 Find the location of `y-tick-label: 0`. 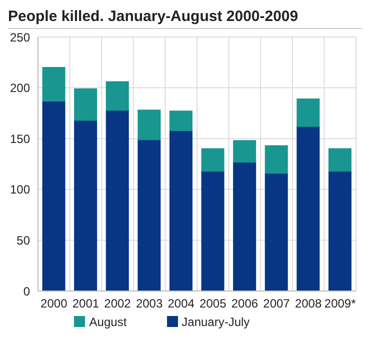

y-tick-label: 0 is located at coordinates (26, 291).